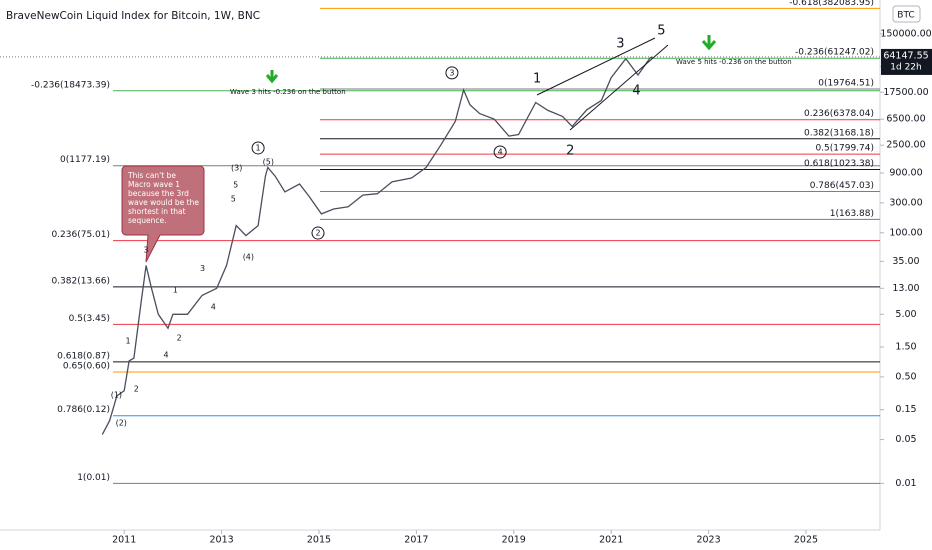 The width and height of the screenshot is (932, 550). Describe the element at coordinates (905, 119) in the screenshot. I see `y-tick-label: 6500.00` at that location.